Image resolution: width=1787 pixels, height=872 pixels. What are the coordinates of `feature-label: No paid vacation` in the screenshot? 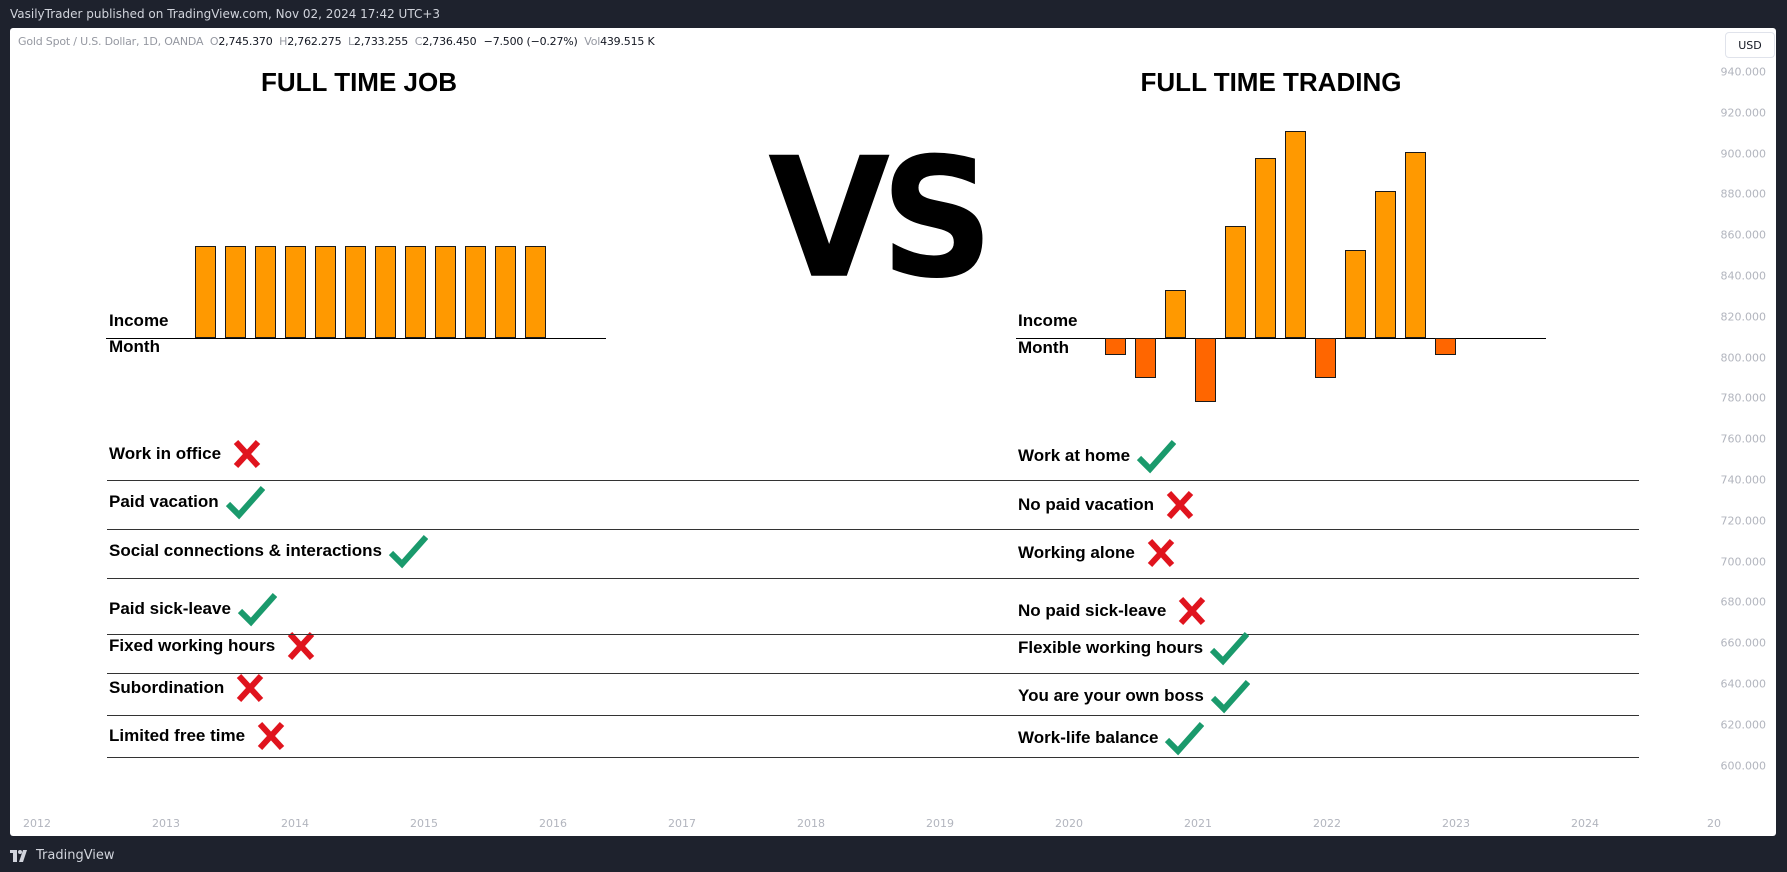 It's located at (1086, 504).